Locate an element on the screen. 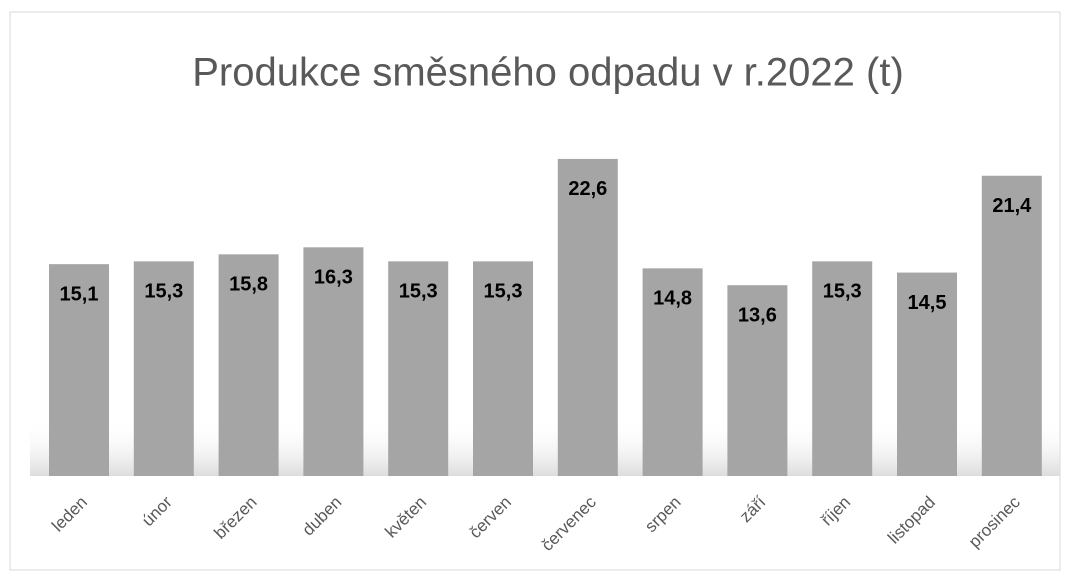 This screenshot has width=1069, height=580. data-label: 15,1 is located at coordinates (79, 294).